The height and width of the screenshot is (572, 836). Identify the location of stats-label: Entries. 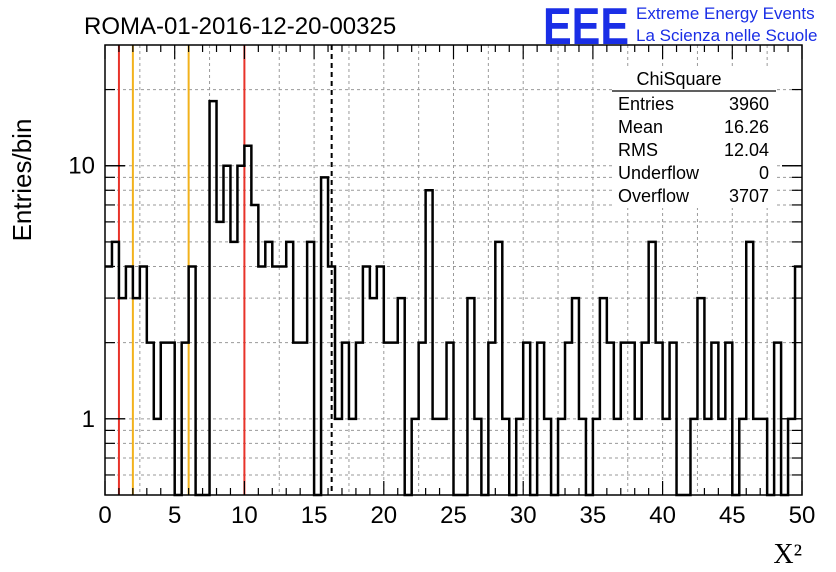
(646, 104).